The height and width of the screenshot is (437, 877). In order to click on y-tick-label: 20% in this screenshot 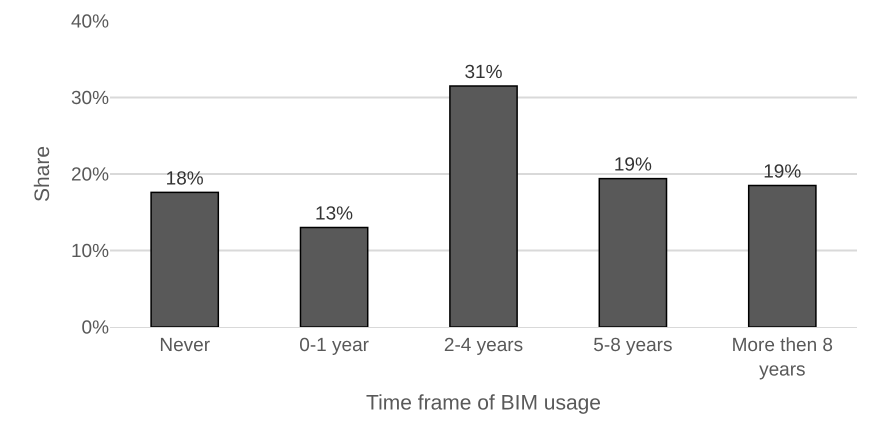, I will do `click(90, 175)`.